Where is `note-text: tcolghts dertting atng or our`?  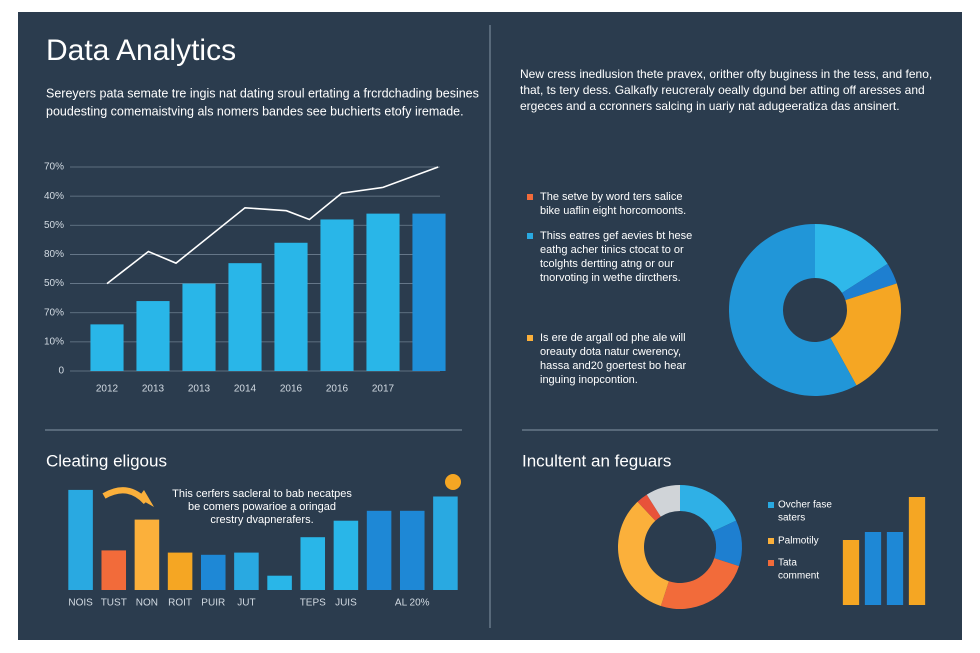 note-text: tcolghts dertting atng or our is located at coordinates (607, 264).